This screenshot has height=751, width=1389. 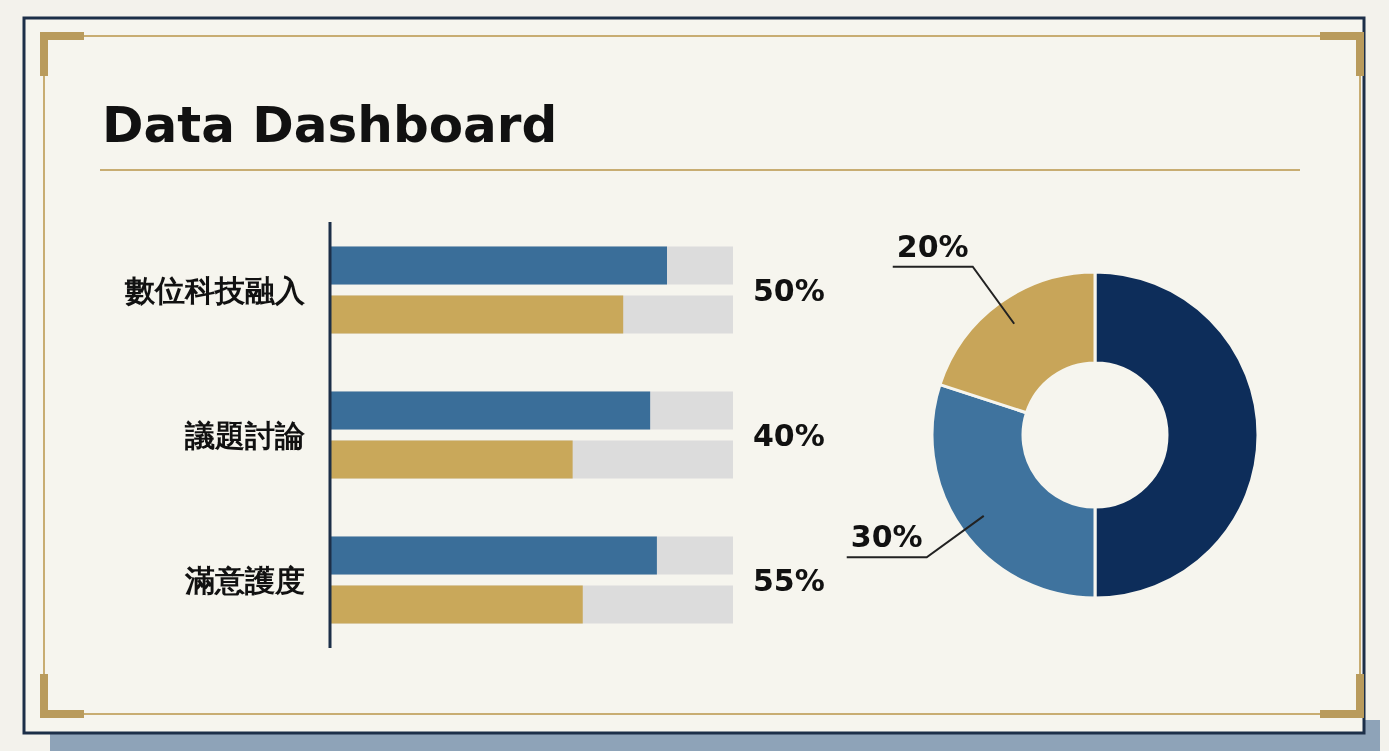 What do you see at coordinates (330, 125) in the screenshot?
I see `chart-title: Data Dashboard` at bounding box center [330, 125].